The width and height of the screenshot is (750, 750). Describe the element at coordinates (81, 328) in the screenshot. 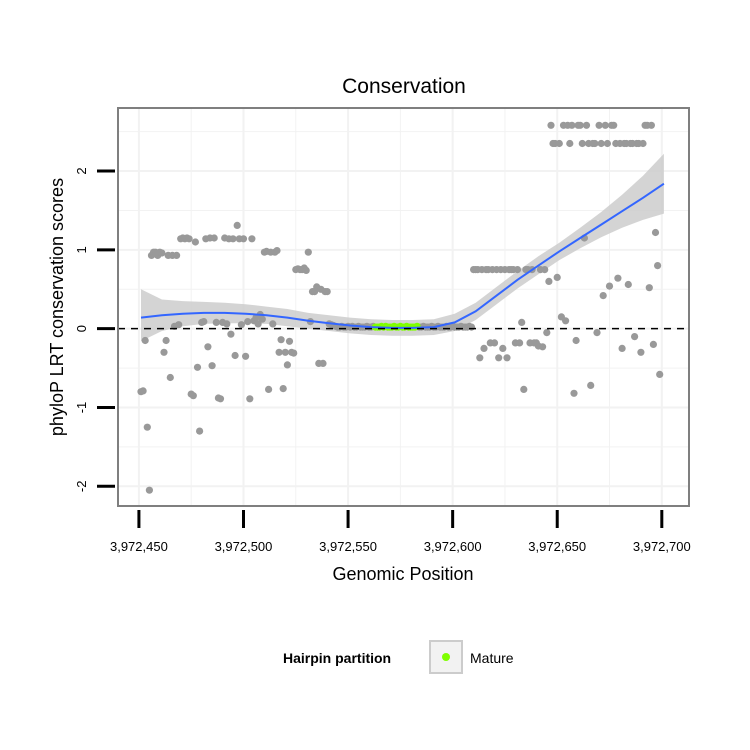

I see `y-tick-label-2: 0` at that location.